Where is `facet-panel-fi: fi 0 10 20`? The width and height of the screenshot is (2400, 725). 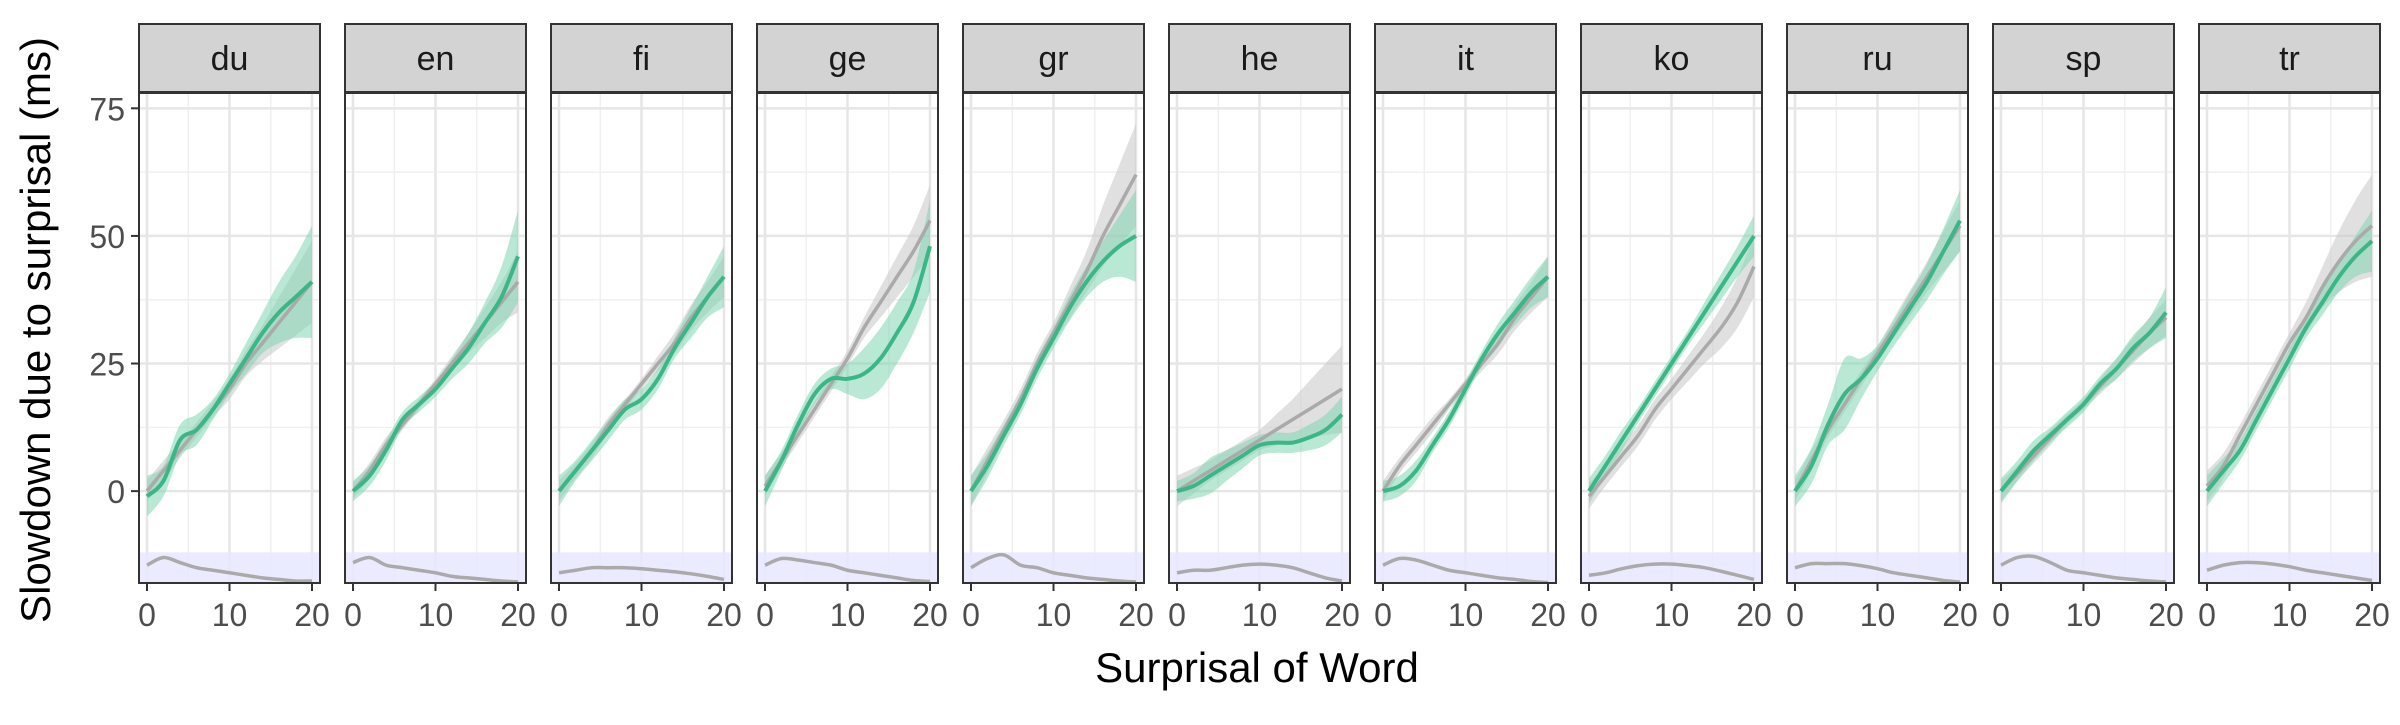
facet-panel-fi: fi 0 10 20 is located at coordinates (646, 328).